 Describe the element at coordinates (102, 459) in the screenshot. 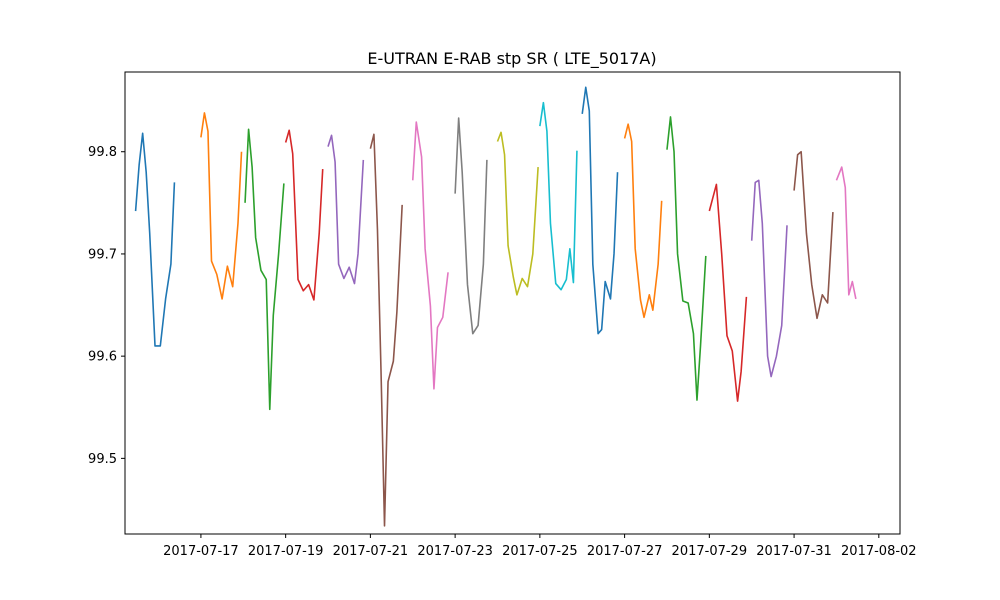

I see `y-tick-label-1: 99.5` at that location.